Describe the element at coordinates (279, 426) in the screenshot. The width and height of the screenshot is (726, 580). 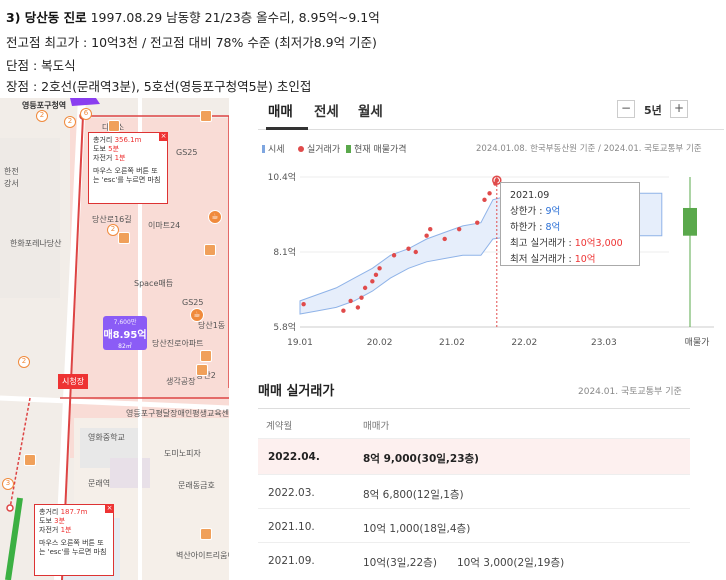
I see `header-date: 계약월` at that location.